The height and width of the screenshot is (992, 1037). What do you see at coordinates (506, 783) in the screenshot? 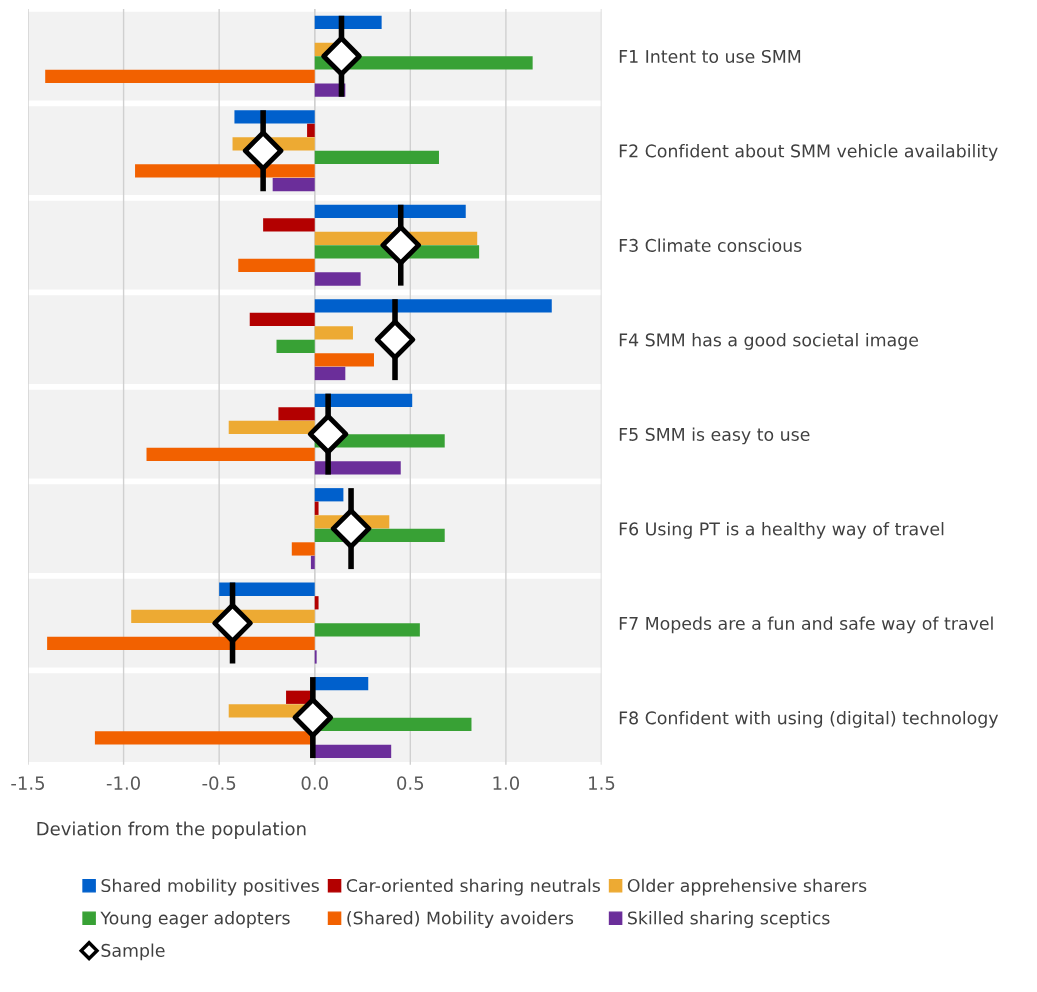
I see `x-tick-label: 1.0` at bounding box center [506, 783].